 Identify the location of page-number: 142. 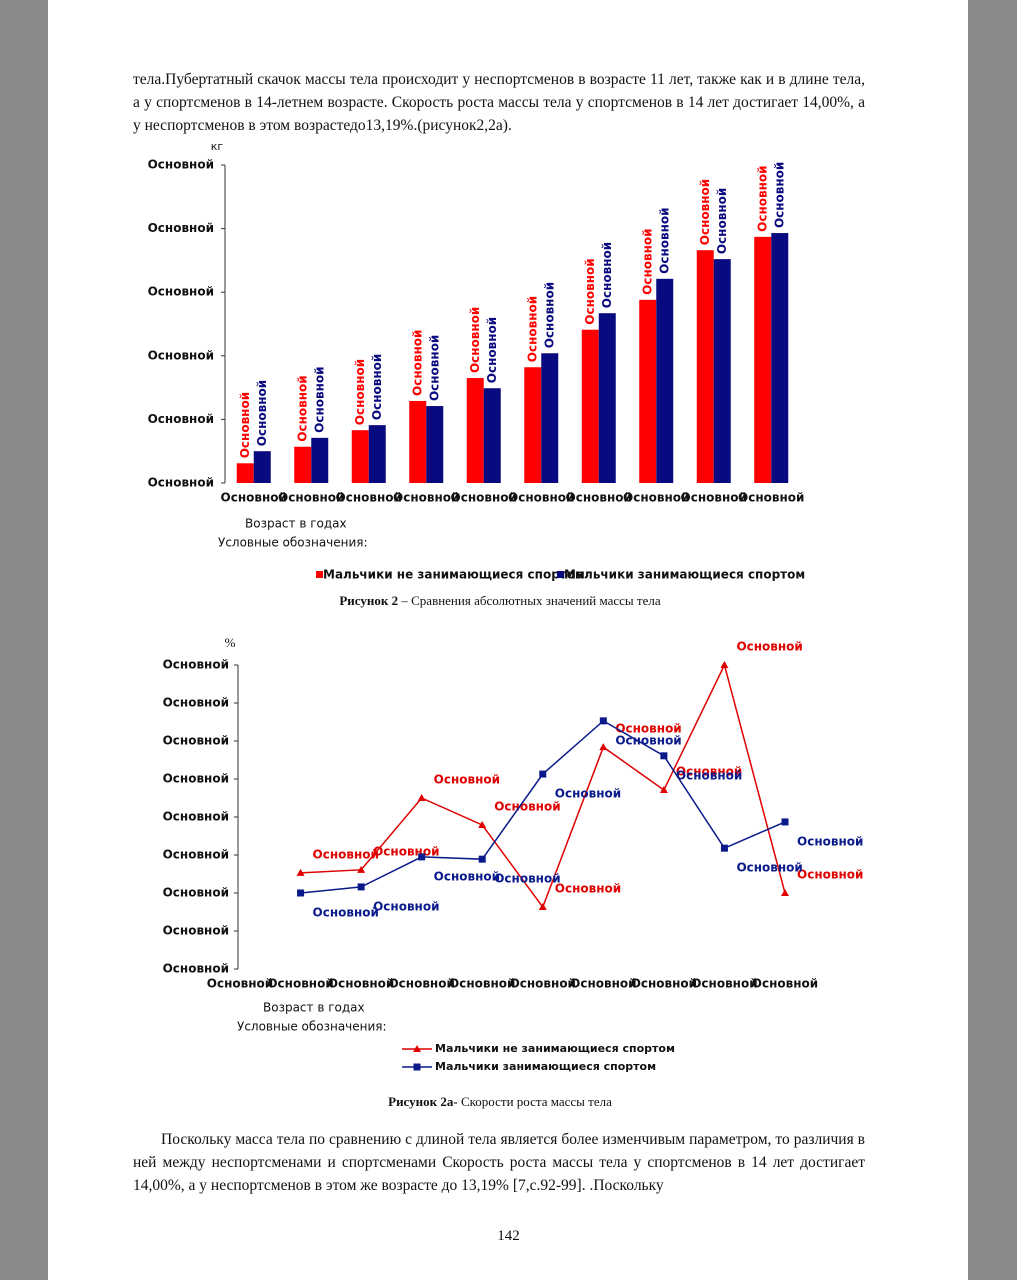
(508, 1236).